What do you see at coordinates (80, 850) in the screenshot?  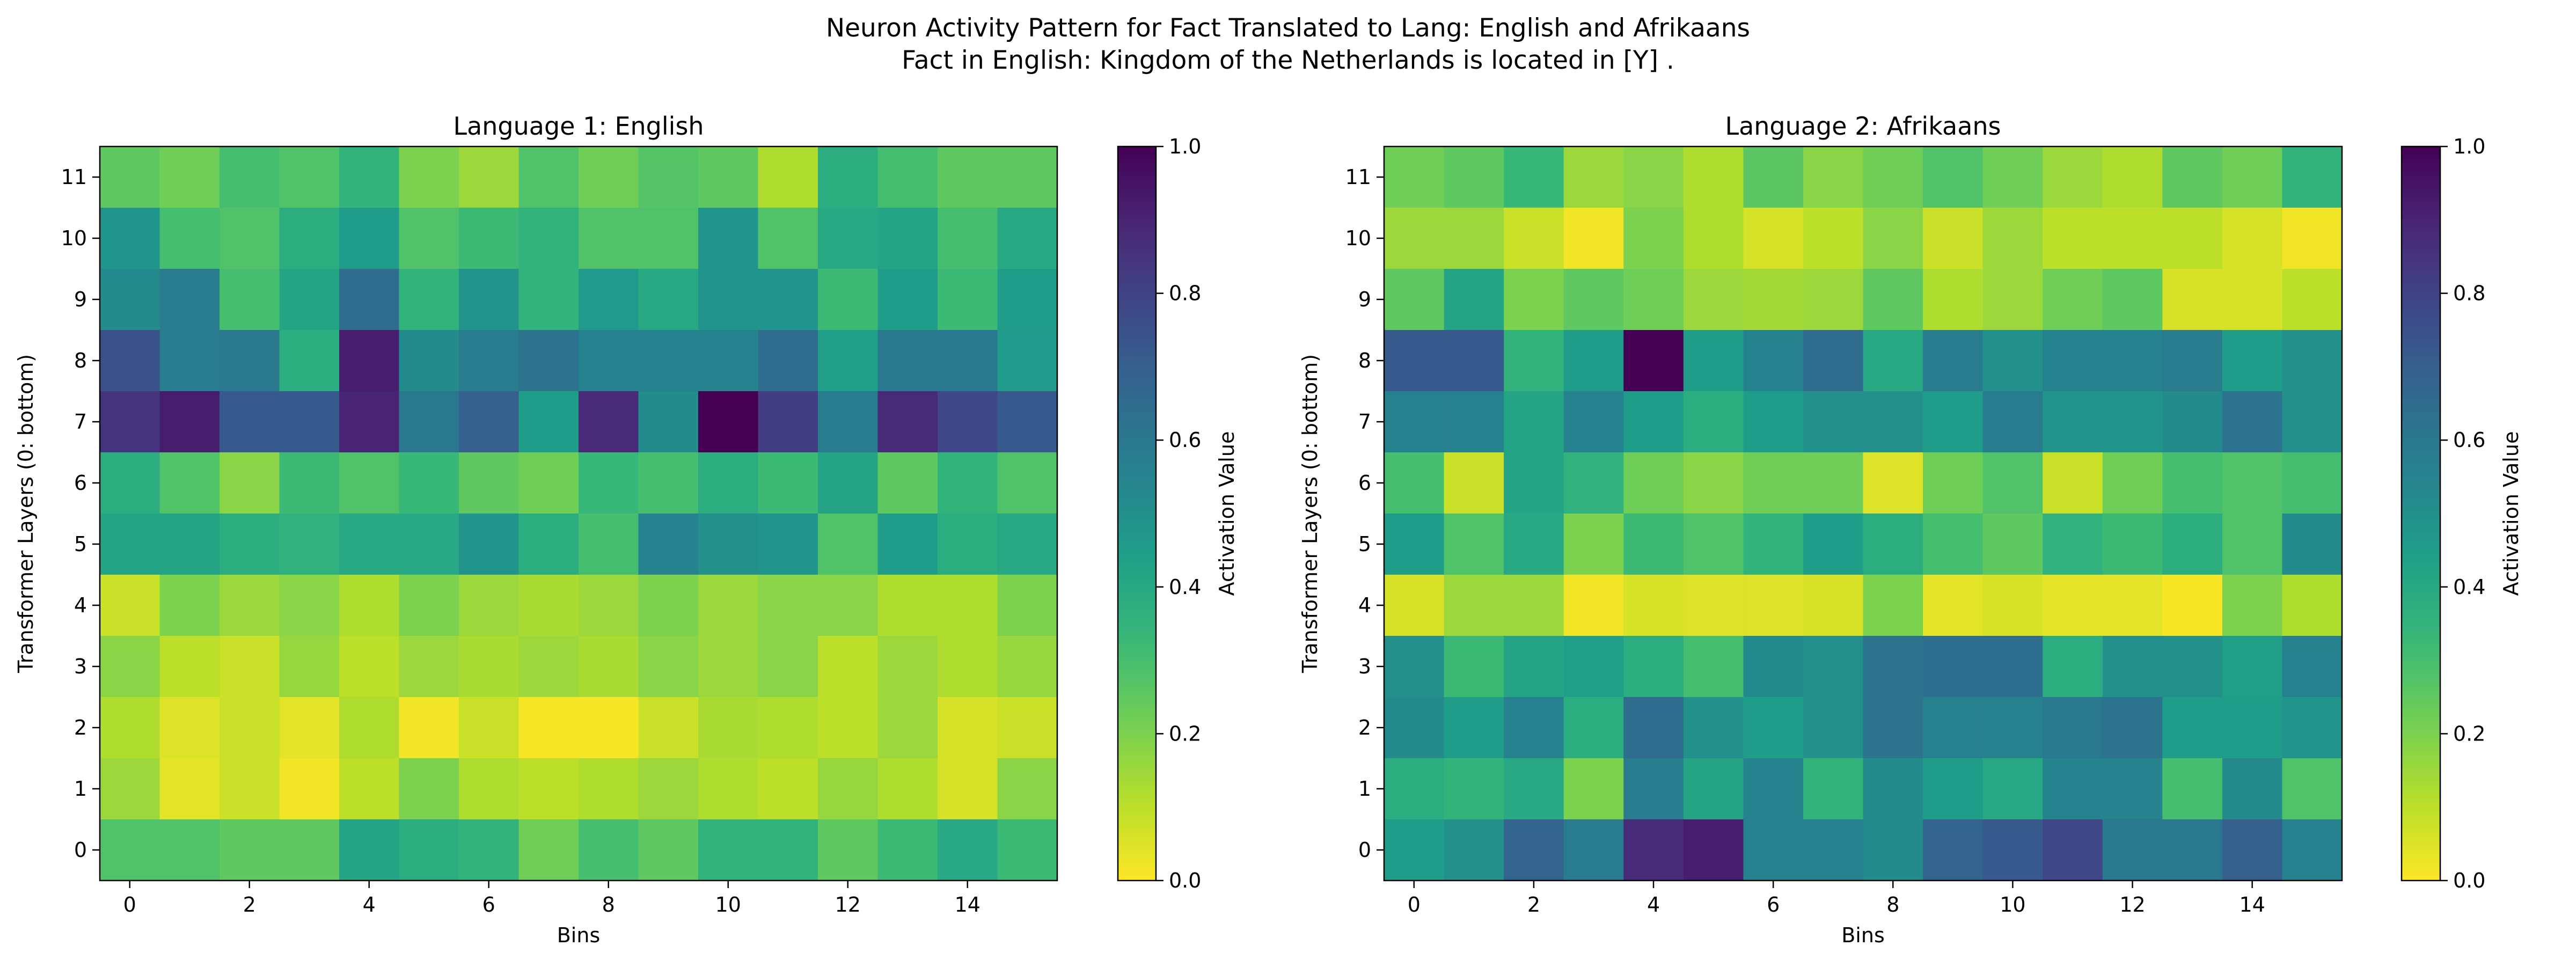 I see `y-tick-label: 0` at bounding box center [80, 850].